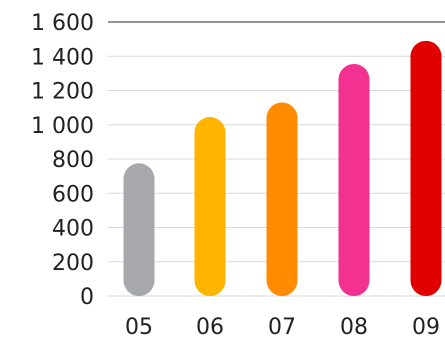 The height and width of the screenshot is (338, 445). Describe the element at coordinates (282, 326) in the screenshot. I see `x-tick-label: 07` at that location.